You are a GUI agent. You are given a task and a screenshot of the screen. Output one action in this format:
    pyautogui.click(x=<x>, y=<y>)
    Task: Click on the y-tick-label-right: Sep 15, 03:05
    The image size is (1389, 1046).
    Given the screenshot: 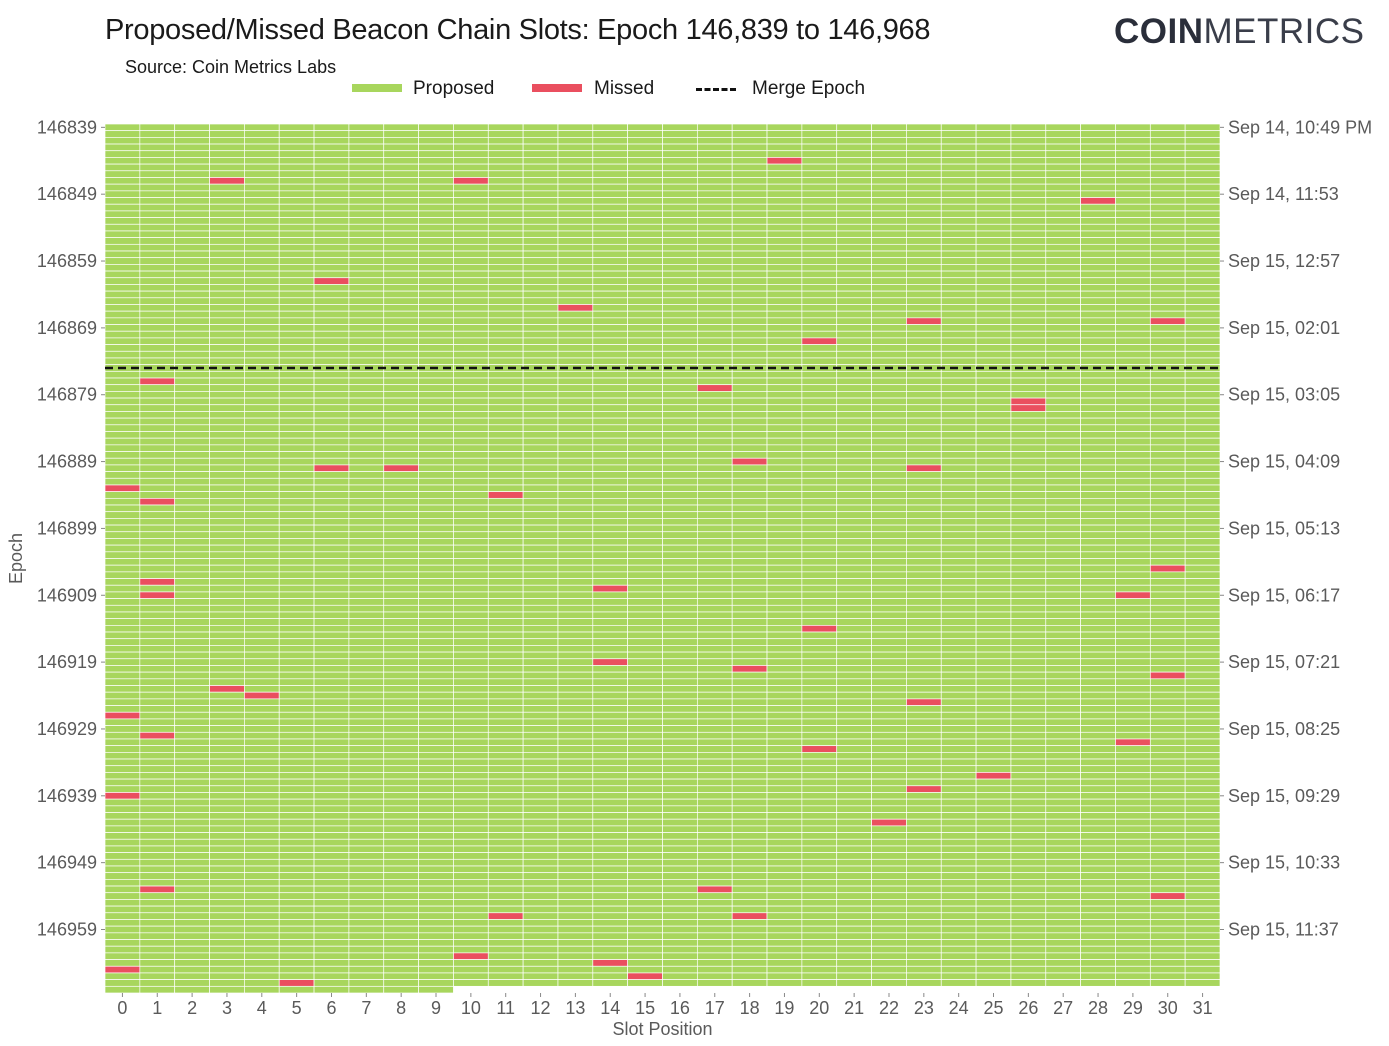 What is the action you would take?
    pyautogui.click(x=1284, y=395)
    